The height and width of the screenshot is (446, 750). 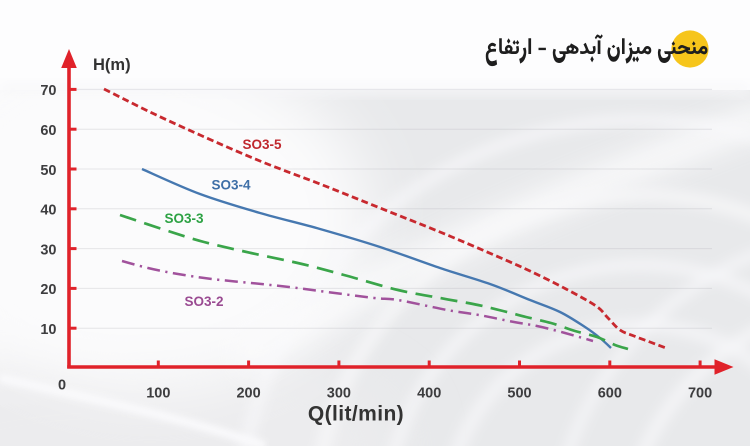 What do you see at coordinates (184, 218) in the screenshot?
I see `svg-text: SO3-3` at bounding box center [184, 218].